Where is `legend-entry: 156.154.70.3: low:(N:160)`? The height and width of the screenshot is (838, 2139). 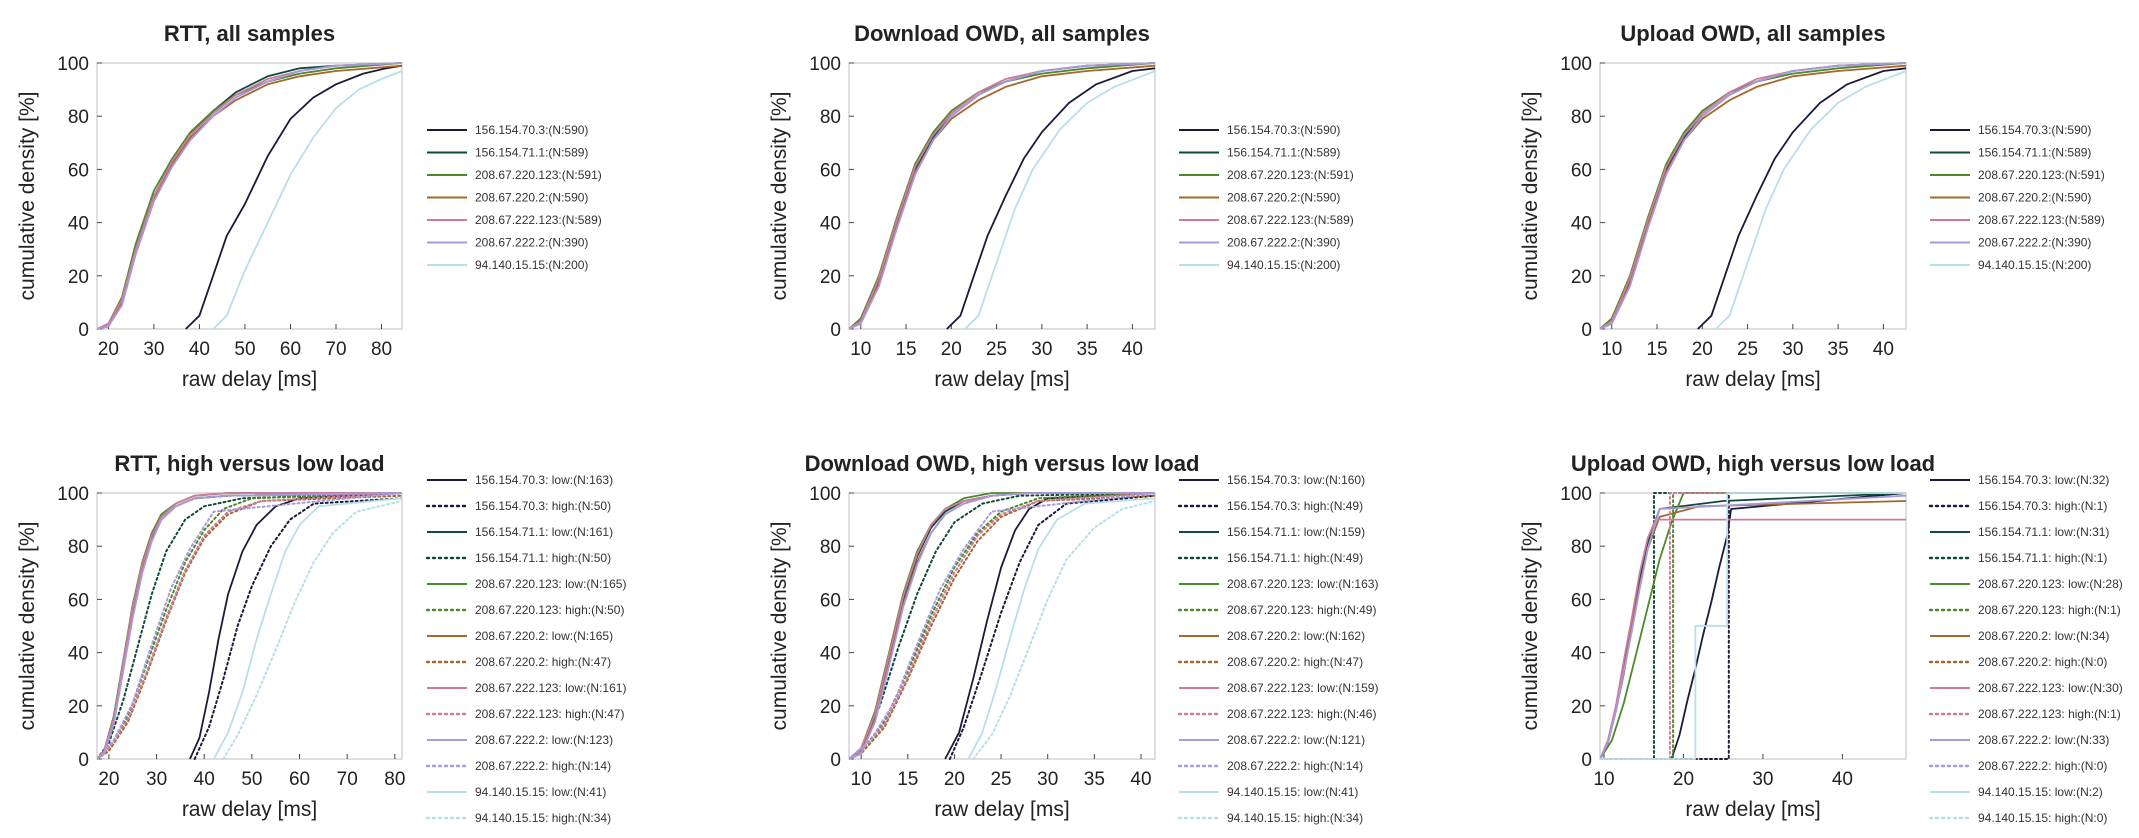 legend-entry: 156.154.70.3: low:(N:160) is located at coordinates (1296, 480).